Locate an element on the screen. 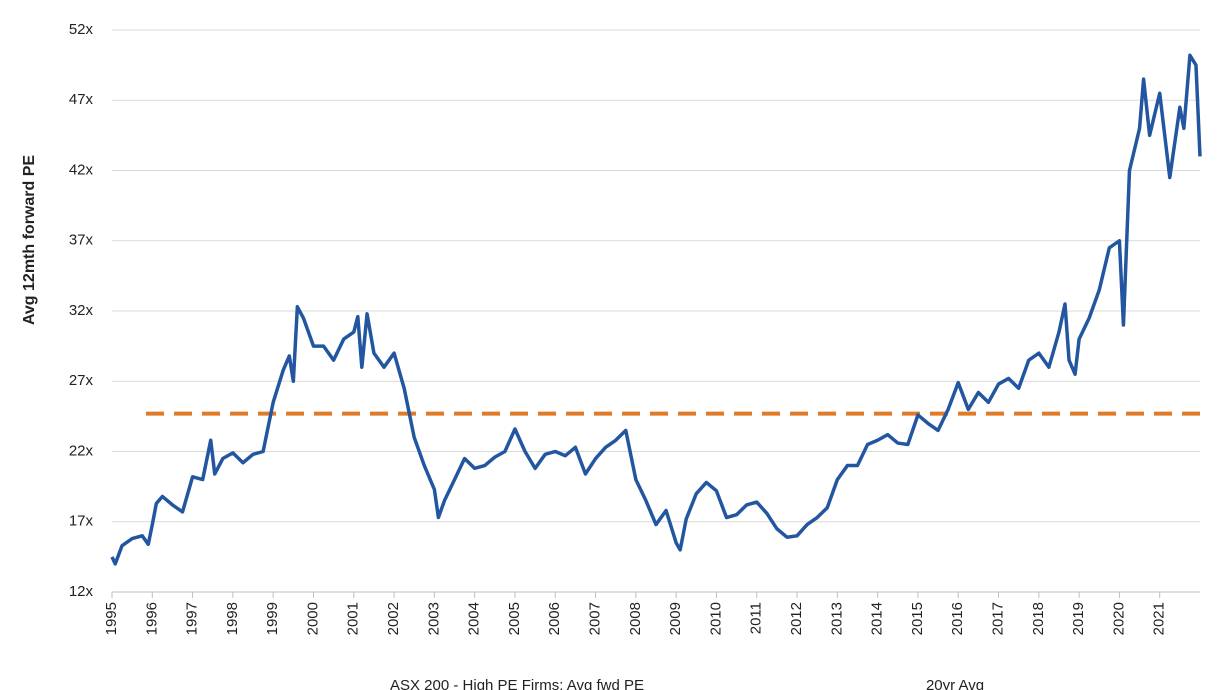  y-tick-label: 22x is located at coordinates (81, 450).